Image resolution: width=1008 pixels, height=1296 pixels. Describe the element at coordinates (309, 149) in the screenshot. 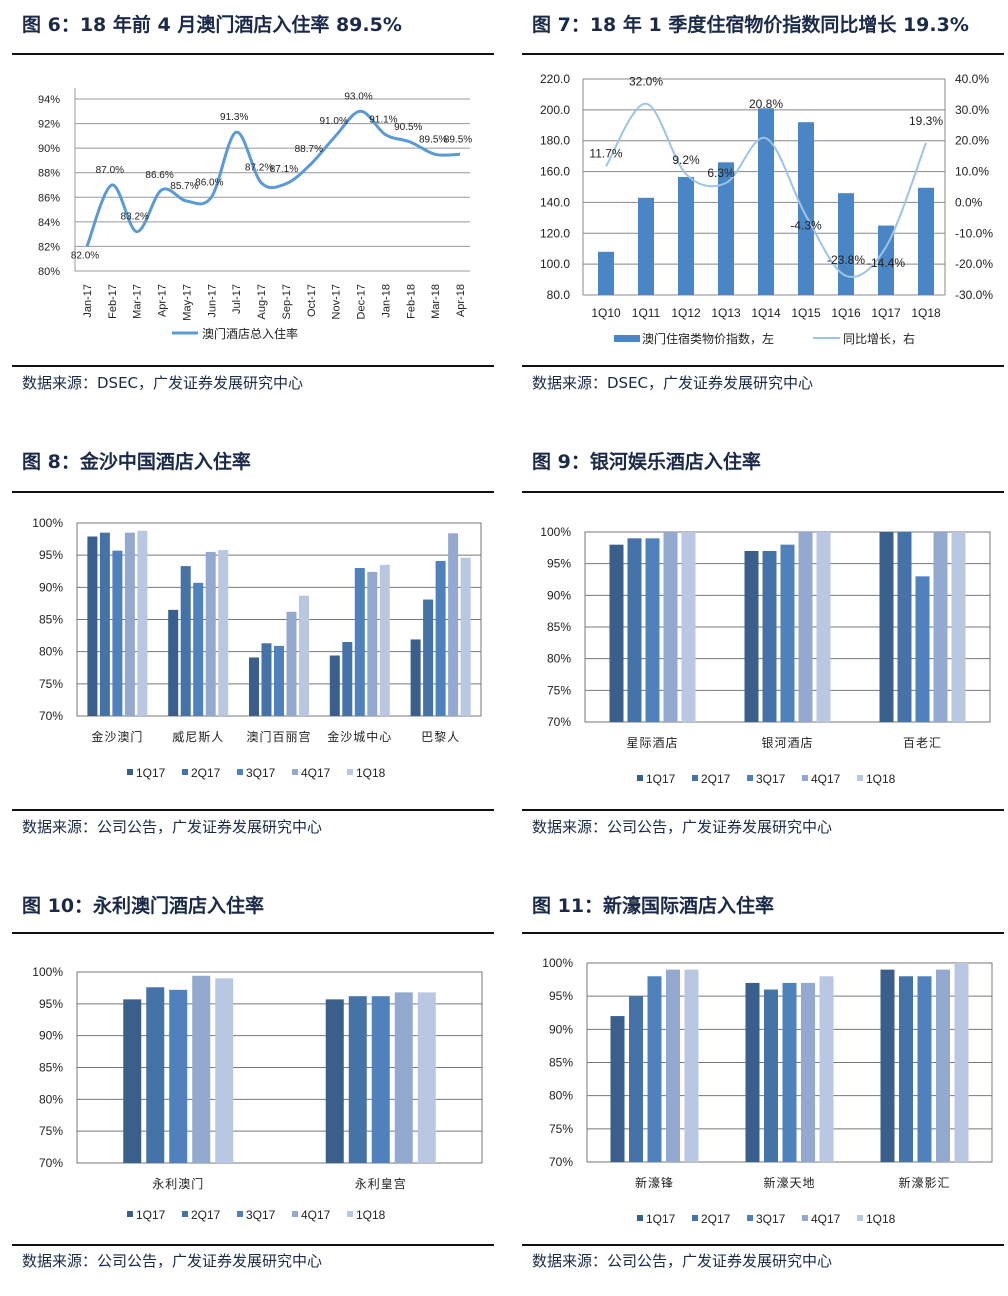

I see `data-label: 88.7%` at that location.